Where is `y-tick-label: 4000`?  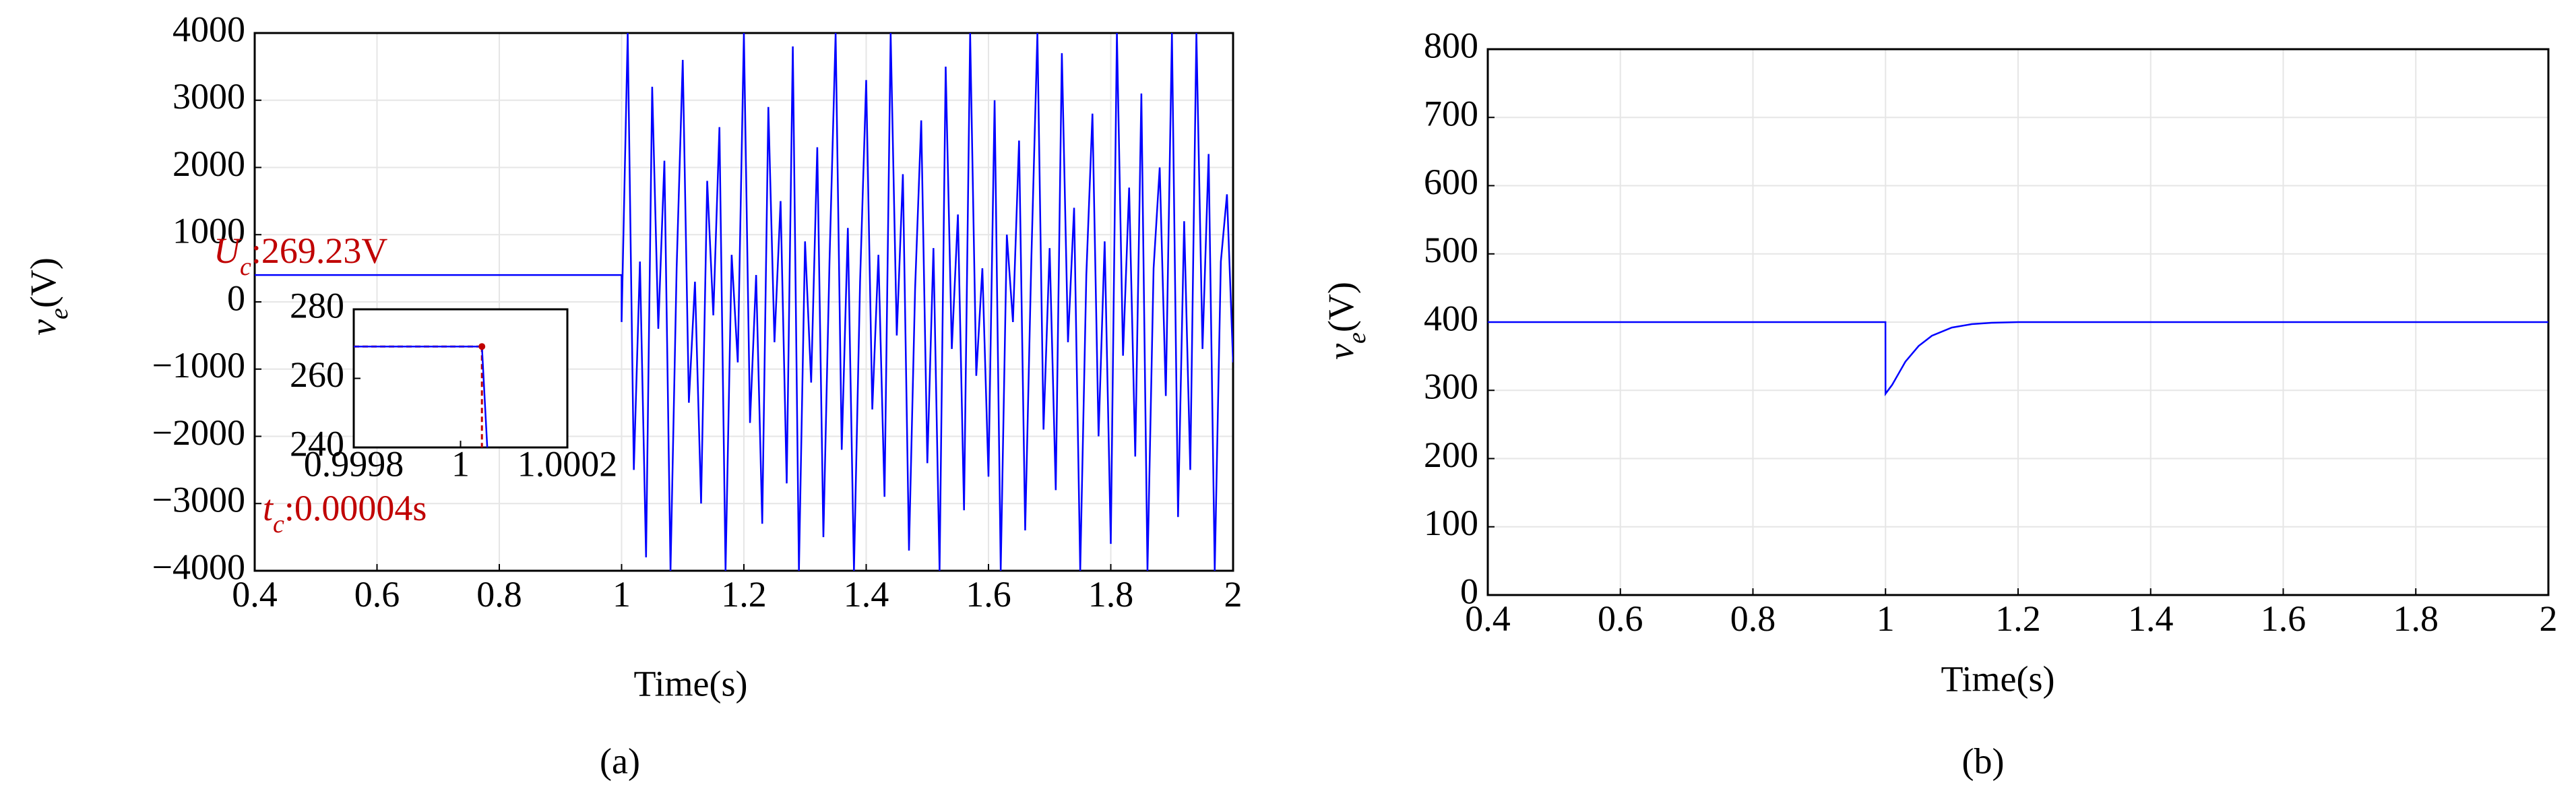
y-tick-label: 4000 is located at coordinates (208, 29).